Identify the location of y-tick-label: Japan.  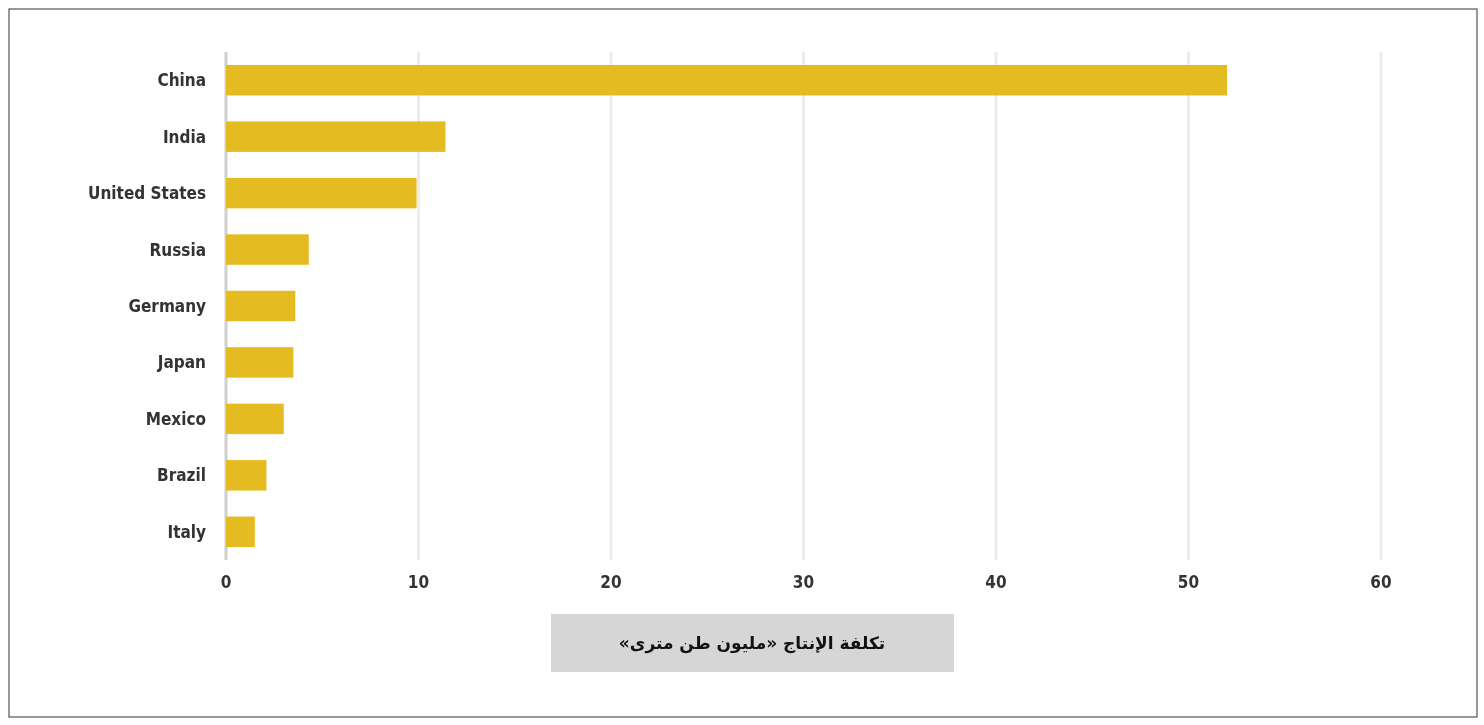
(181, 362).